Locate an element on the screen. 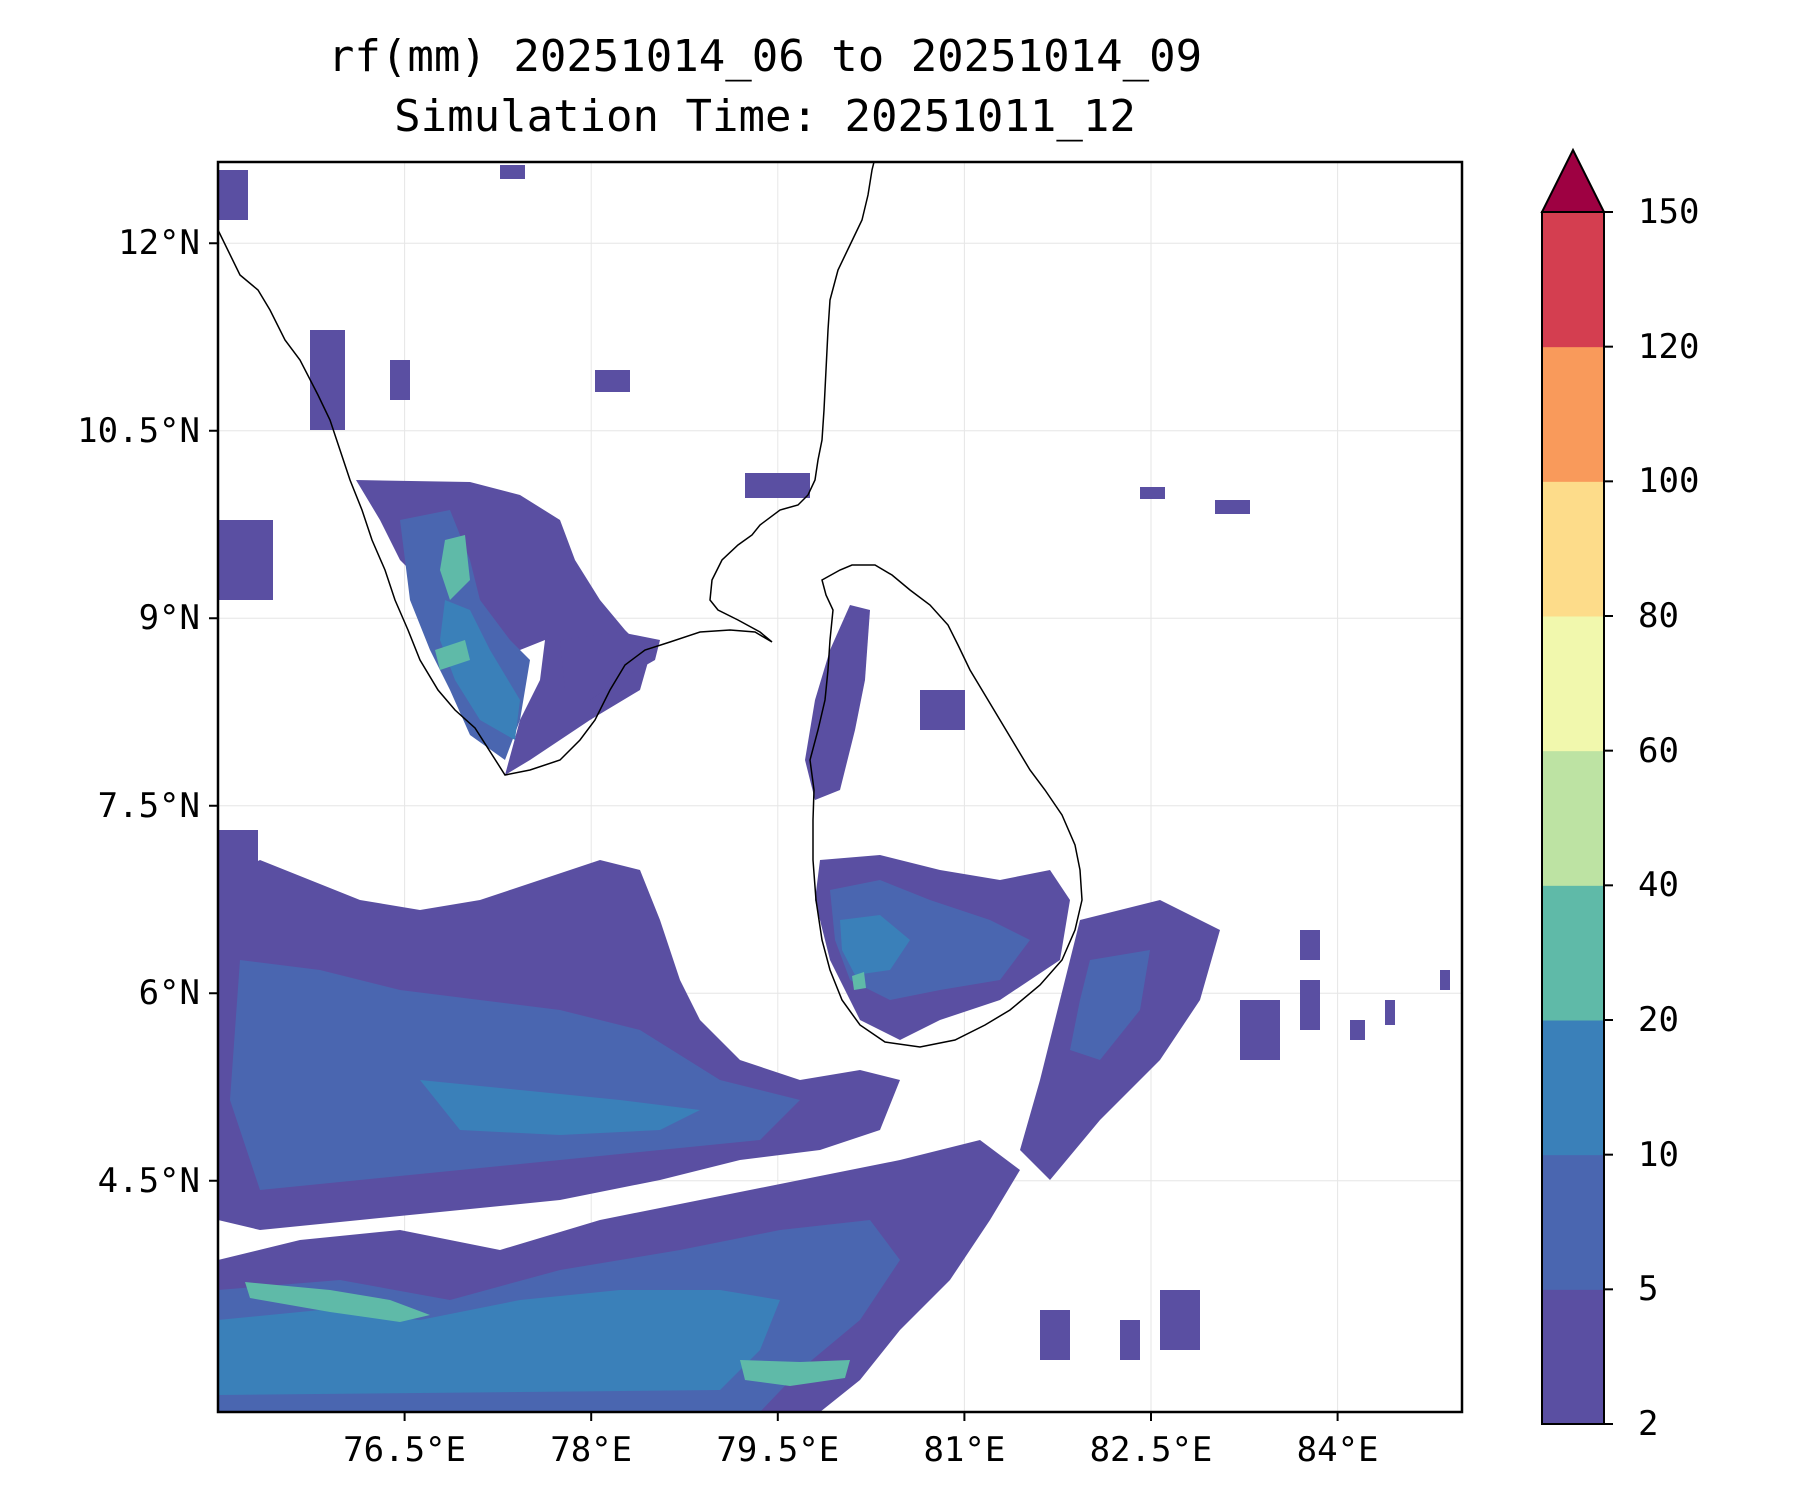 The width and height of the screenshot is (1800, 1500). rain-region-srilanka-peak is located at coordinates (859, 981).